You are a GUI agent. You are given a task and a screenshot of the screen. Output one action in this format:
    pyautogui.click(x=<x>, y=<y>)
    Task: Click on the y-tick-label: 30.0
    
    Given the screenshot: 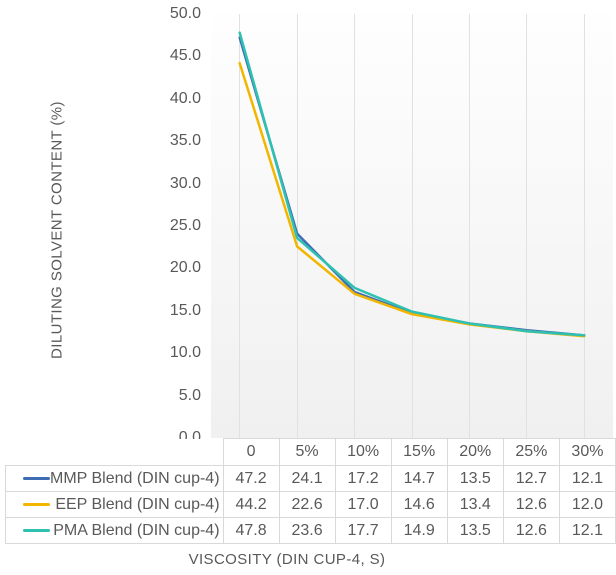 What is the action you would take?
    pyautogui.click(x=185, y=183)
    